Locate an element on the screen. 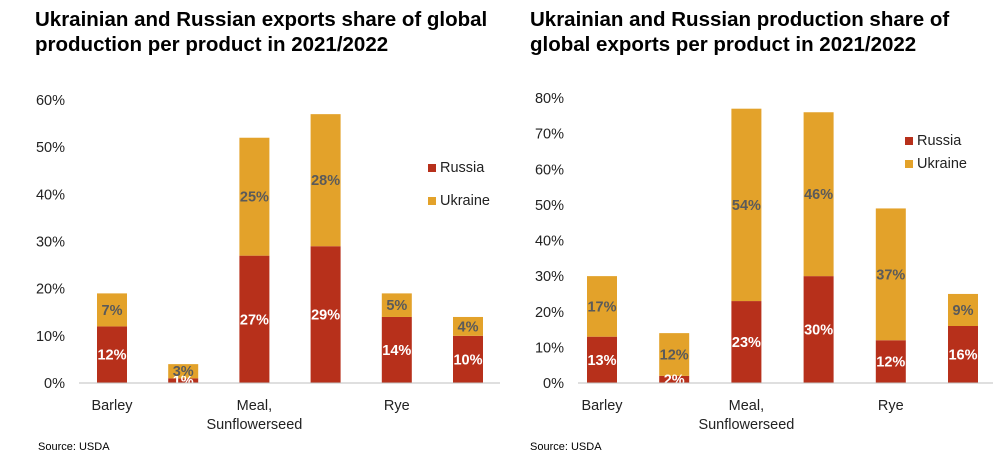  data-label-russia: 13% is located at coordinates (601, 361).